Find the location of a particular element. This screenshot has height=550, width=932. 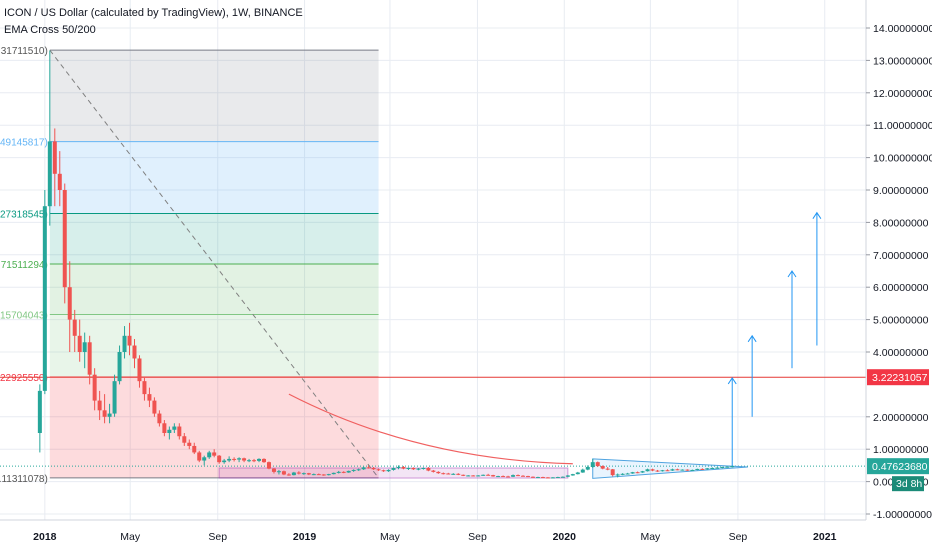

time-tick-label: May is located at coordinates (390, 537).